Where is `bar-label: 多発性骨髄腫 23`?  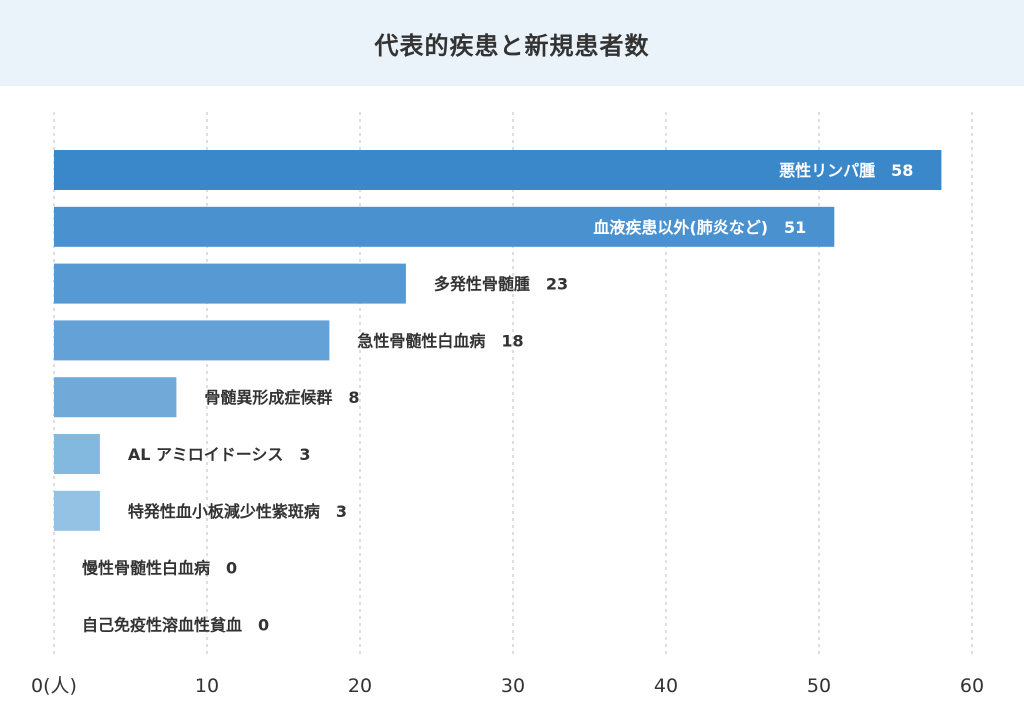 bar-label: 多発性骨髄腫 23 is located at coordinates (501, 284).